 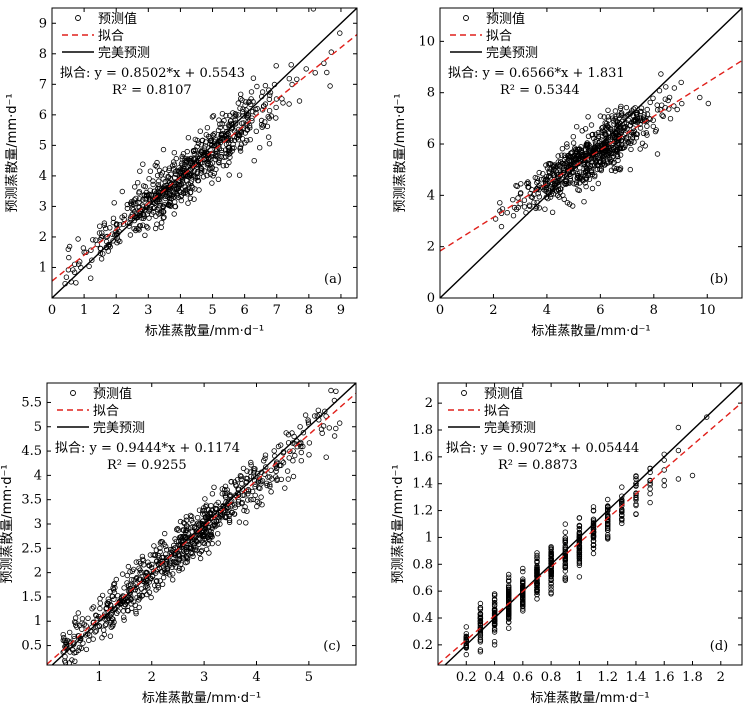 I want to click on fit-equation: 拟合: y = 0.9444*x + 0.1174, so click(x=147, y=448).